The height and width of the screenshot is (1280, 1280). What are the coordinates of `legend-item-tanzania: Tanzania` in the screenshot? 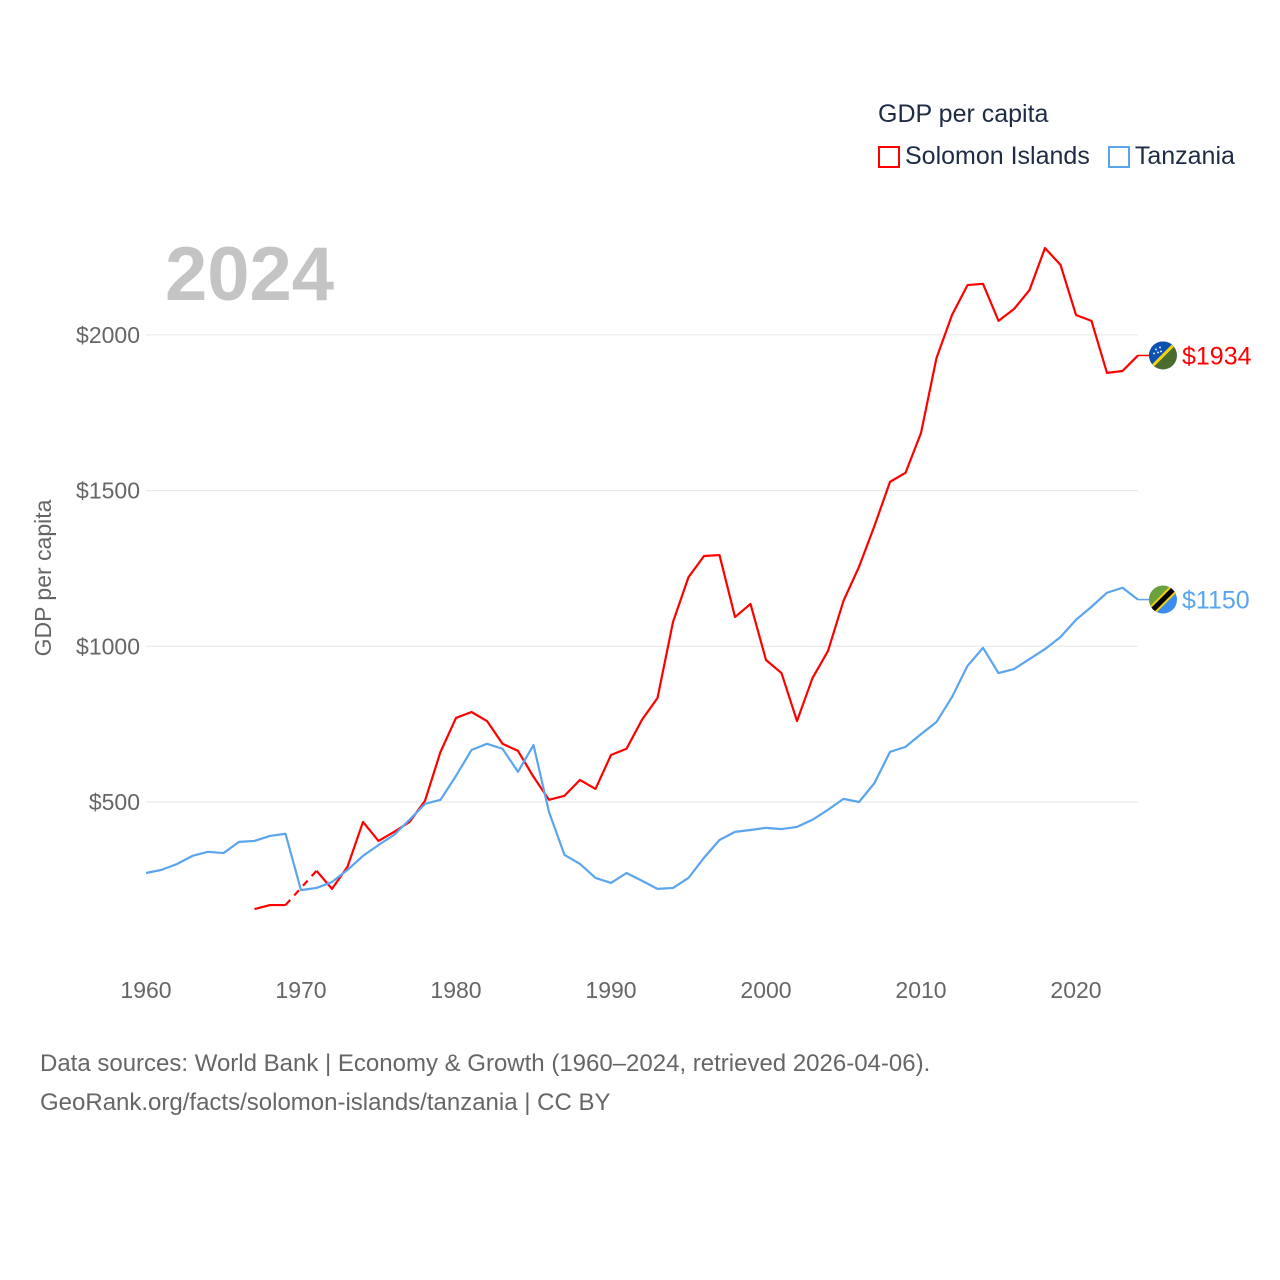 It's located at (1171, 156).